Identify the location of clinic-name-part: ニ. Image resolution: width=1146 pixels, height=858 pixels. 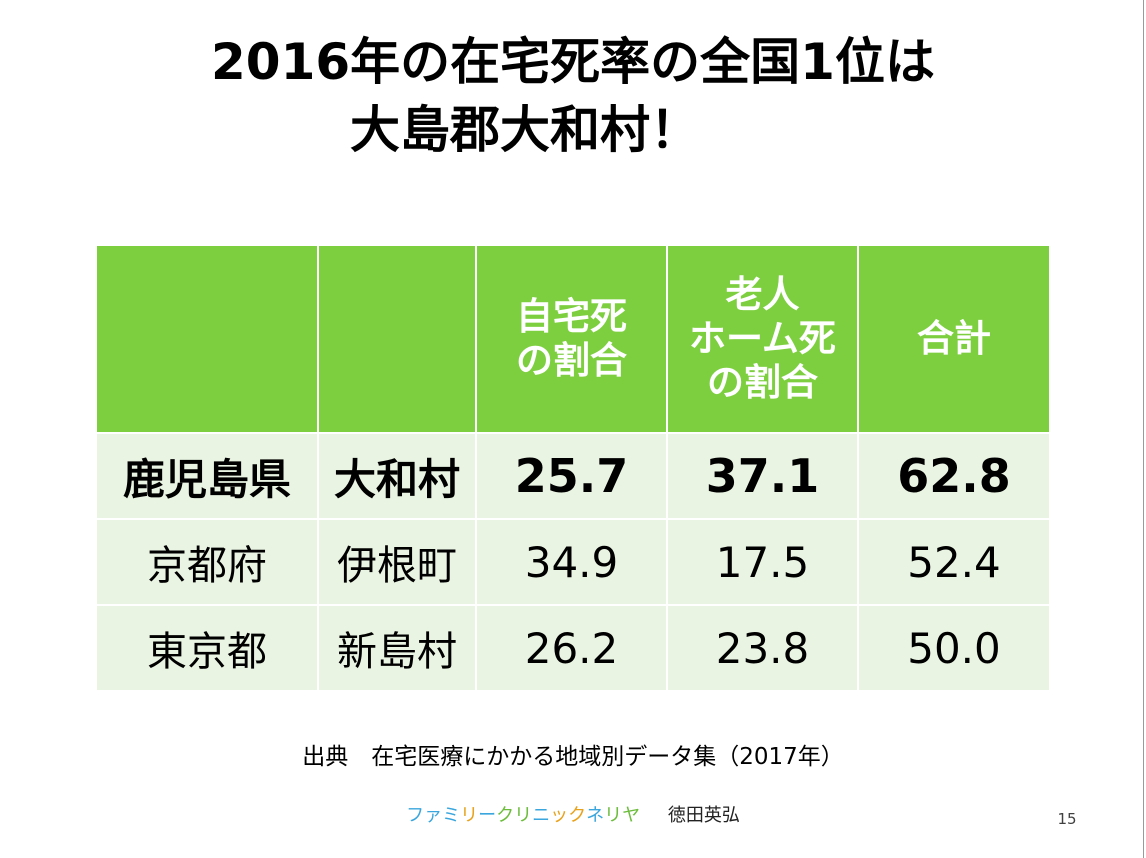
(541, 815).